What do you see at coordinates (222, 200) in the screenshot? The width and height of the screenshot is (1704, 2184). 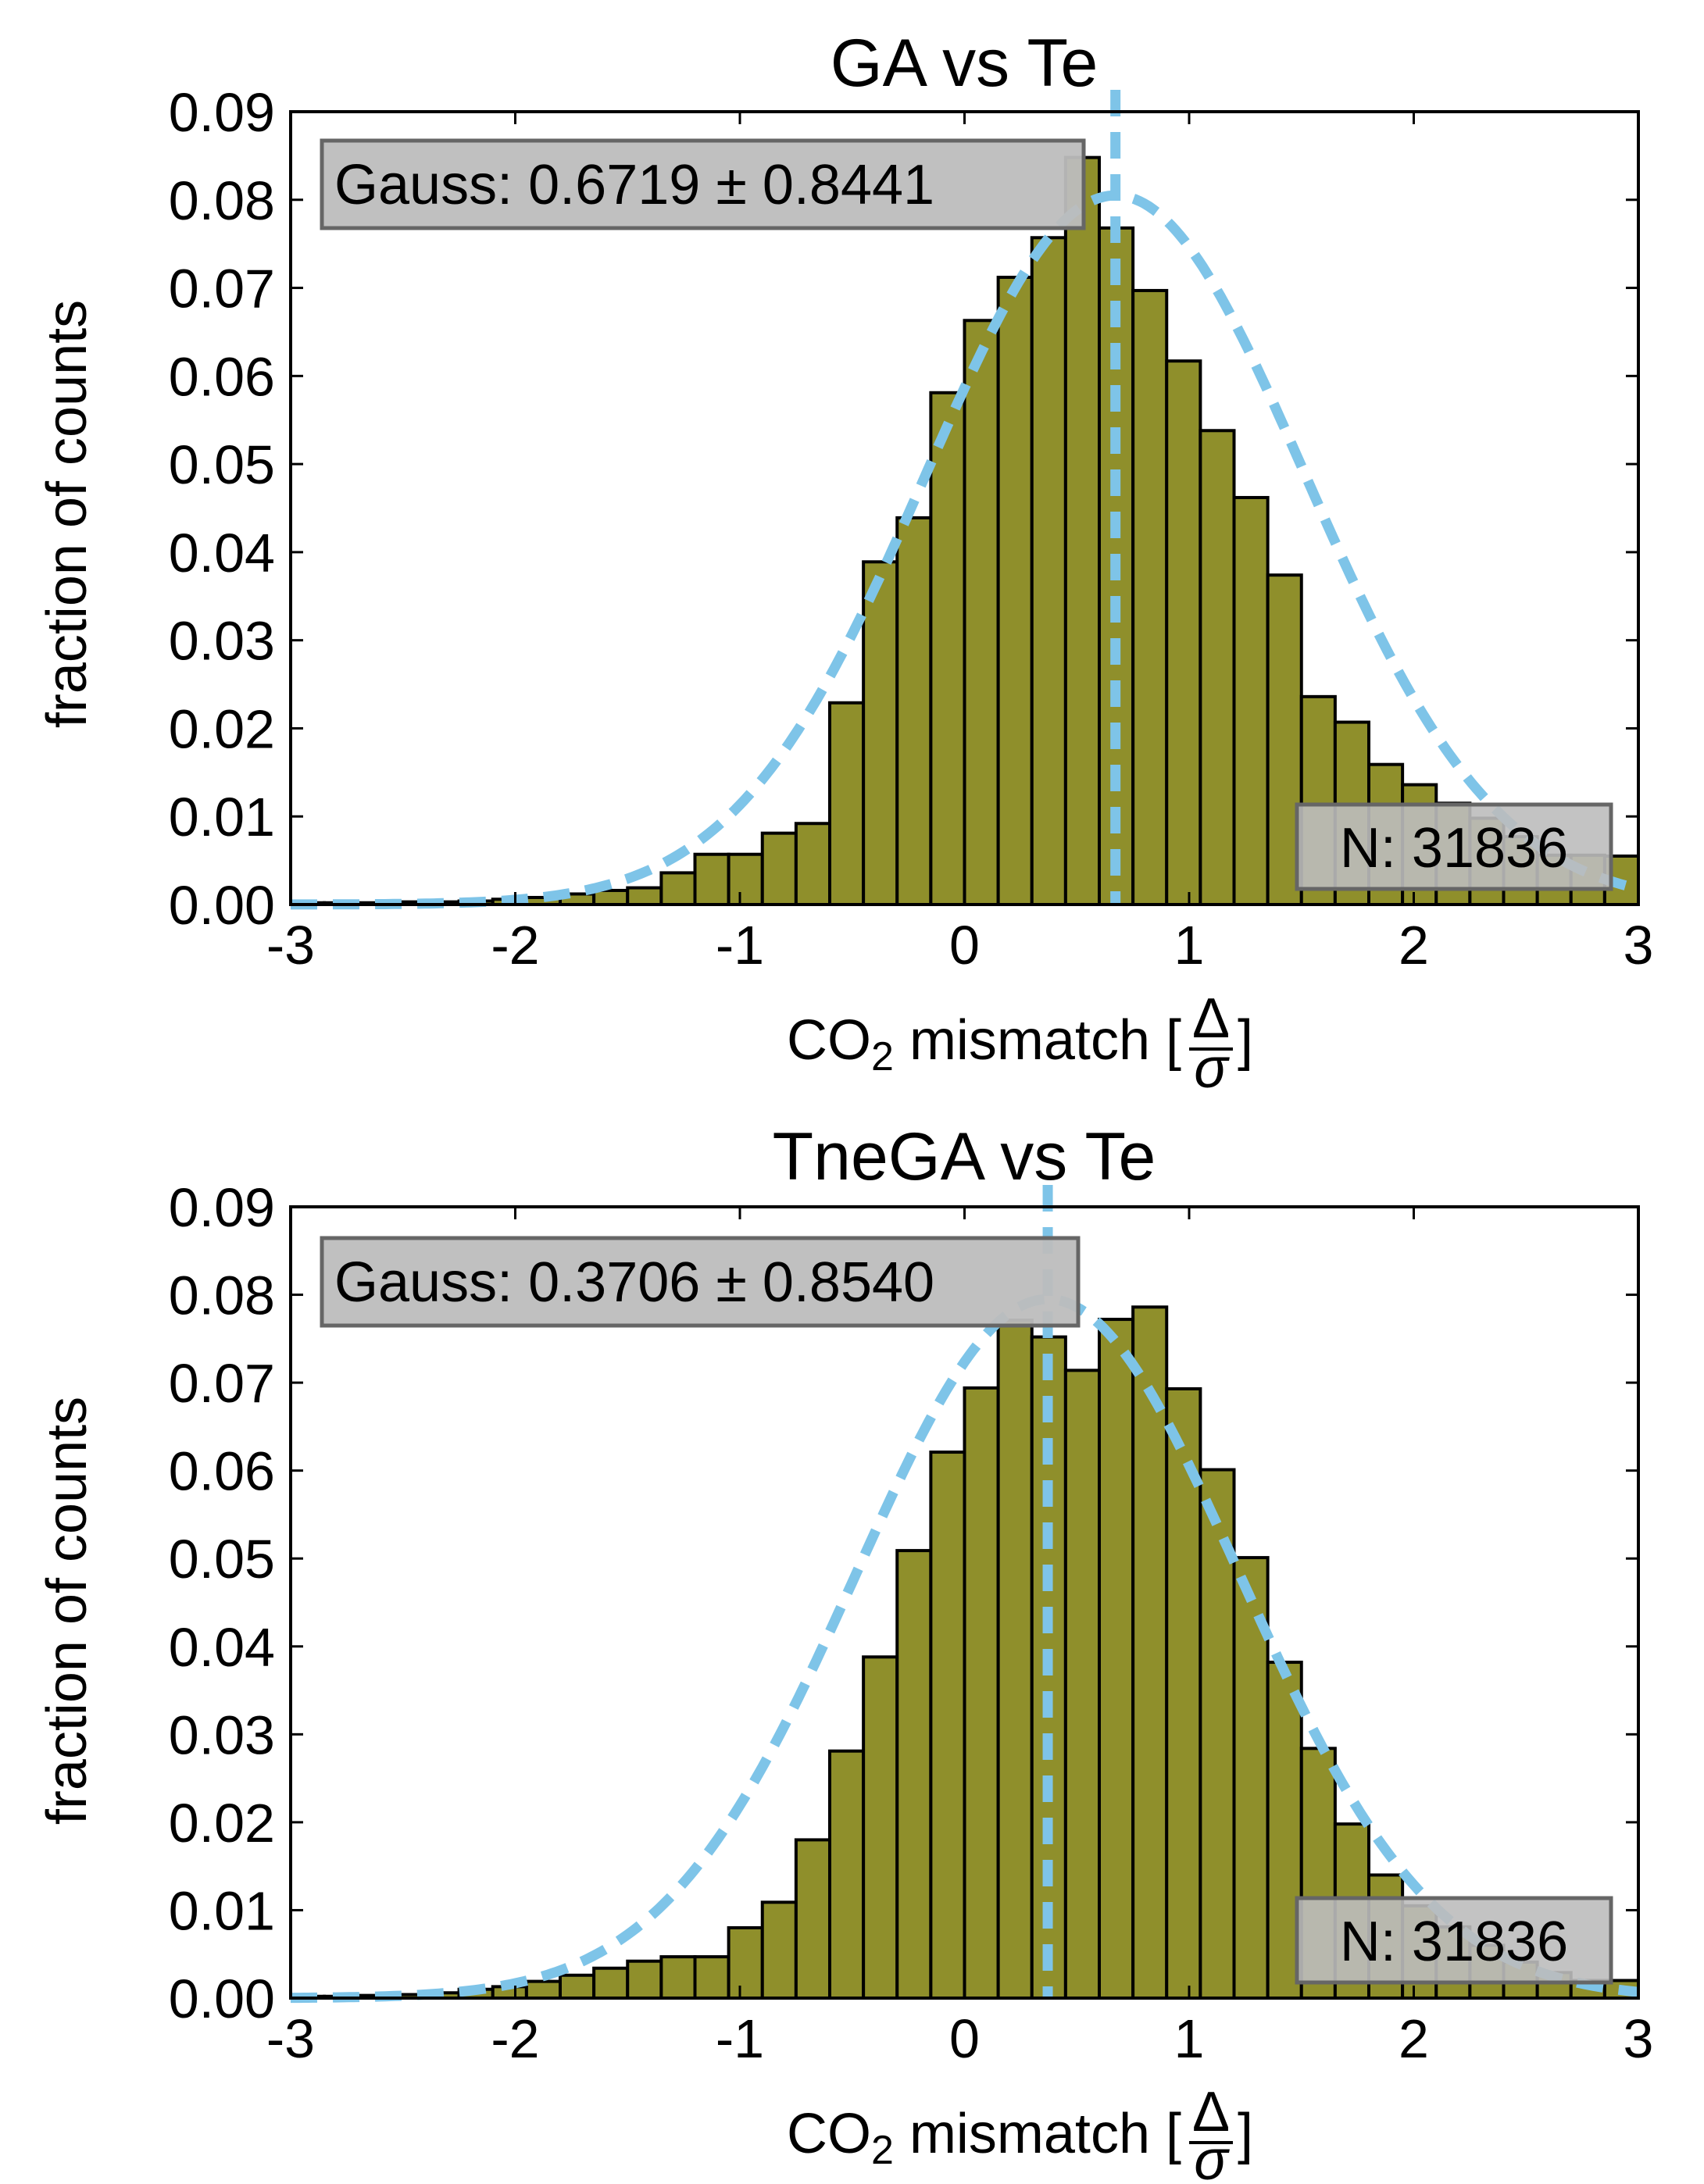 I see `y-tick-label: 0.08` at bounding box center [222, 200].